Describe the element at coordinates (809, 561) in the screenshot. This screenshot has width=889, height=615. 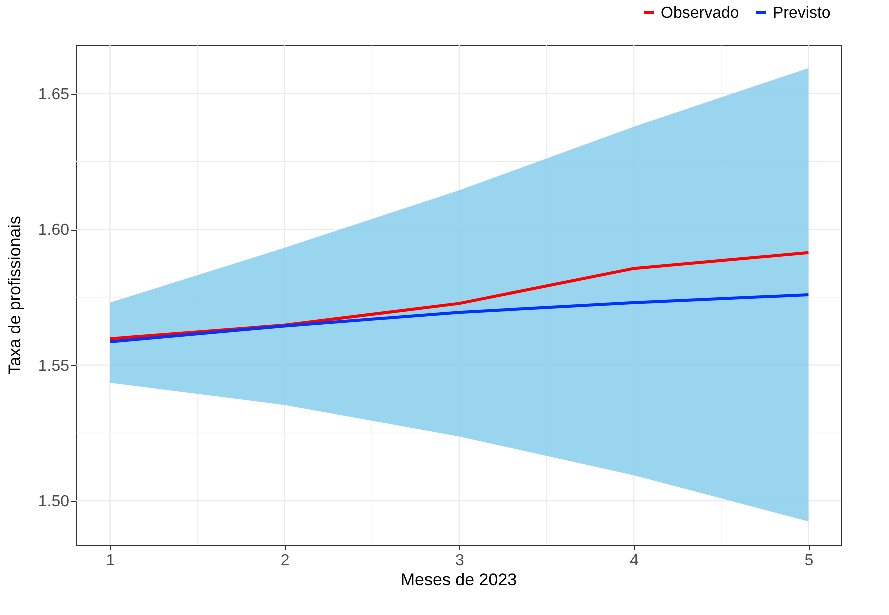
I see `x-tick-label: 5` at that location.